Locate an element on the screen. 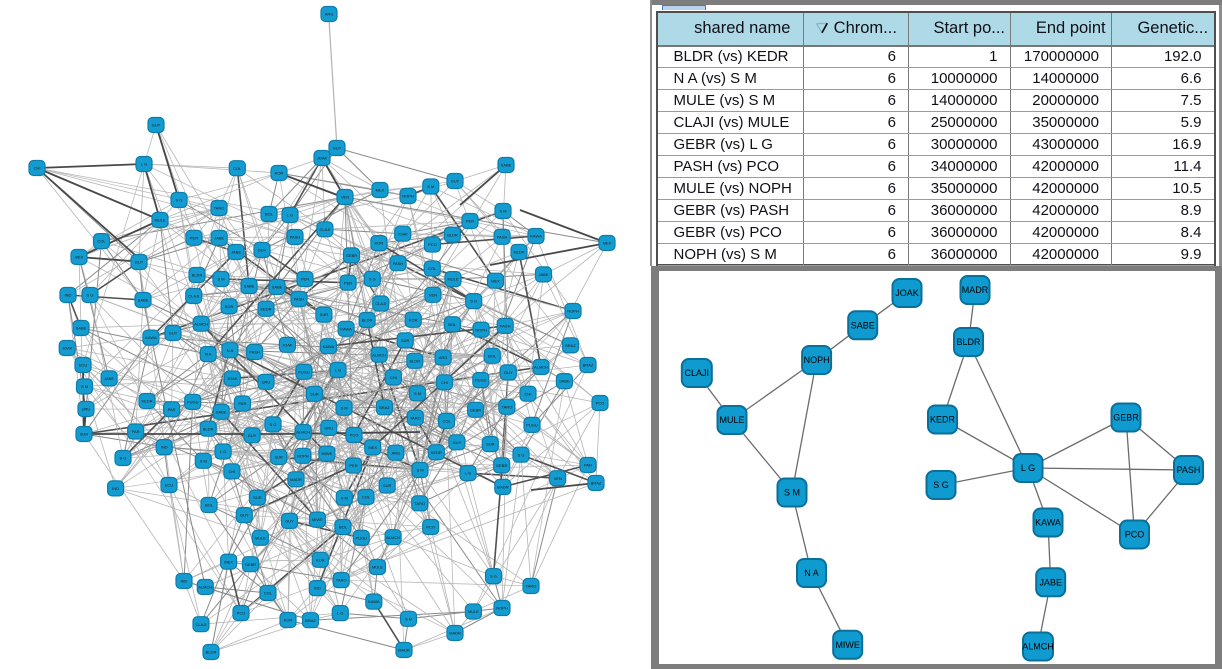  svg-text: N A is located at coordinates (230, 350).